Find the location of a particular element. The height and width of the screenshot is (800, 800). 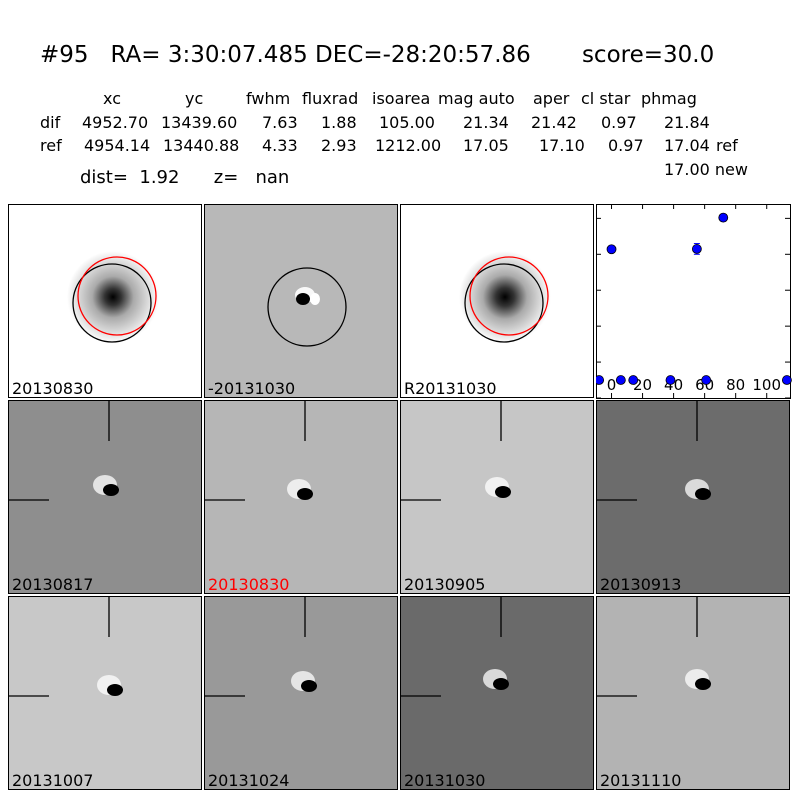

dif-aper: 21.42 is located at coordinates (554, 122).